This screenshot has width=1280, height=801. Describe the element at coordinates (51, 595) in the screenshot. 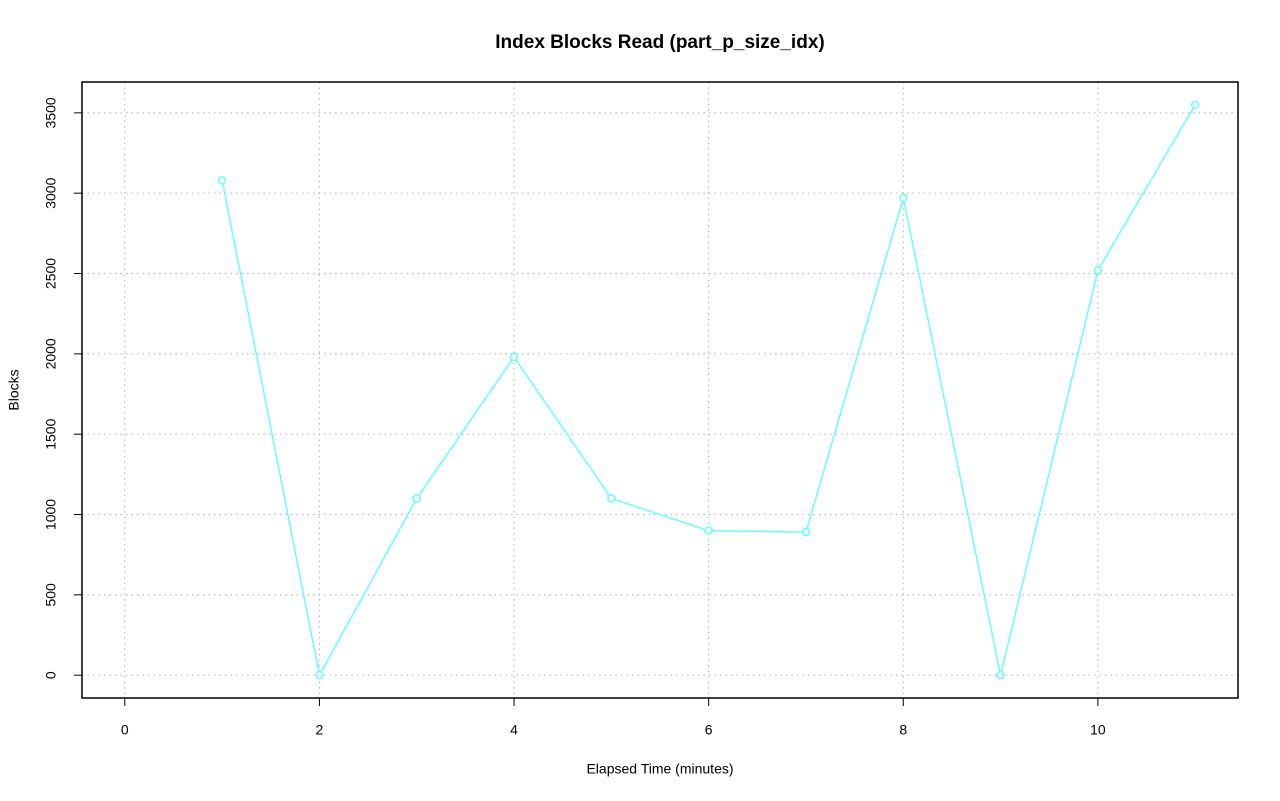

I see `y-tick-label: 500` at that location.